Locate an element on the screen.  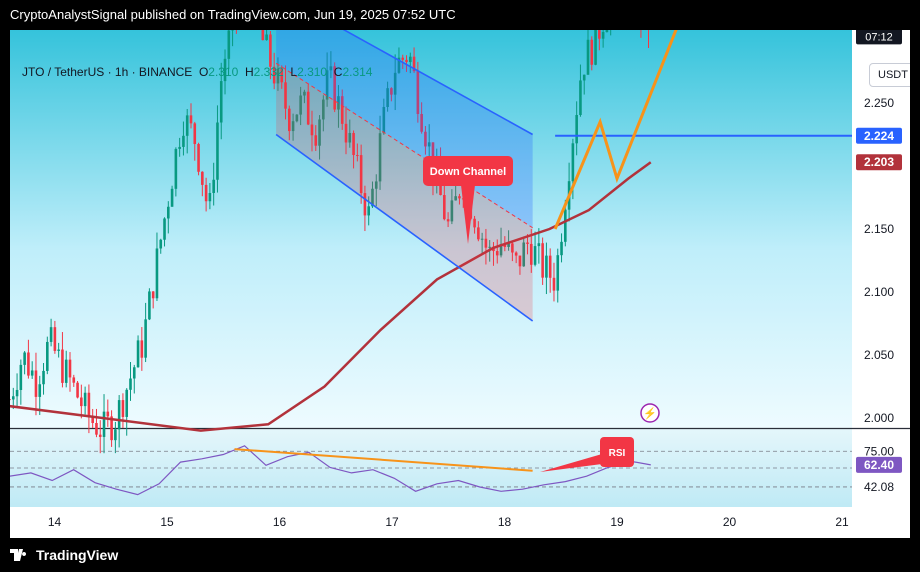
lightning-icon is located at coordinates (650, 413).